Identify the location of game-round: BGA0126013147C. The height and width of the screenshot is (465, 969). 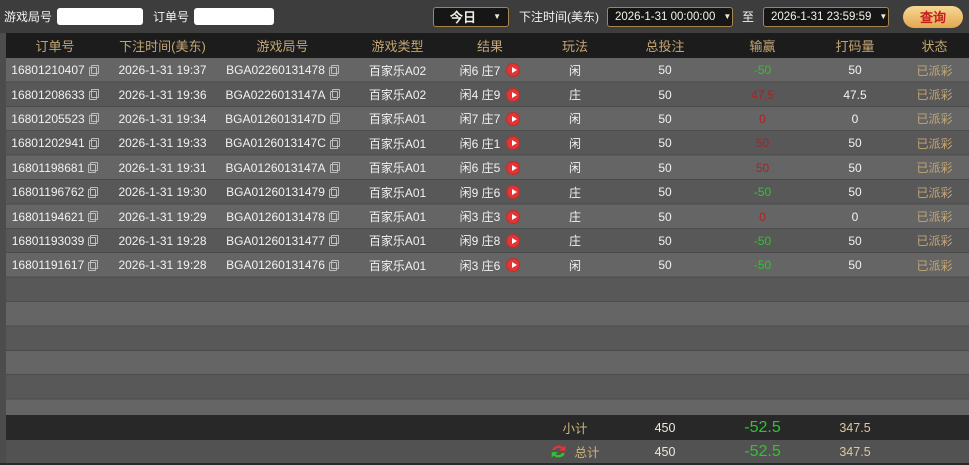
(275, 143).